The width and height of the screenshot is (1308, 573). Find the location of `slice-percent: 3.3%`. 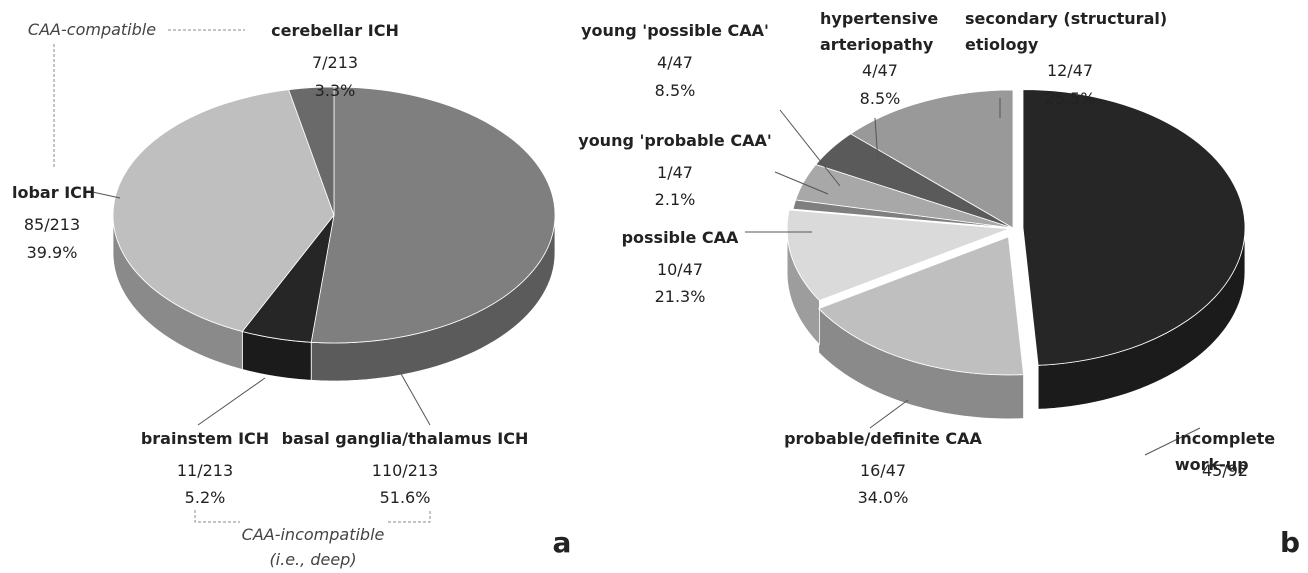

slice-percent: 3.3% is located at coordinates (335, 90).